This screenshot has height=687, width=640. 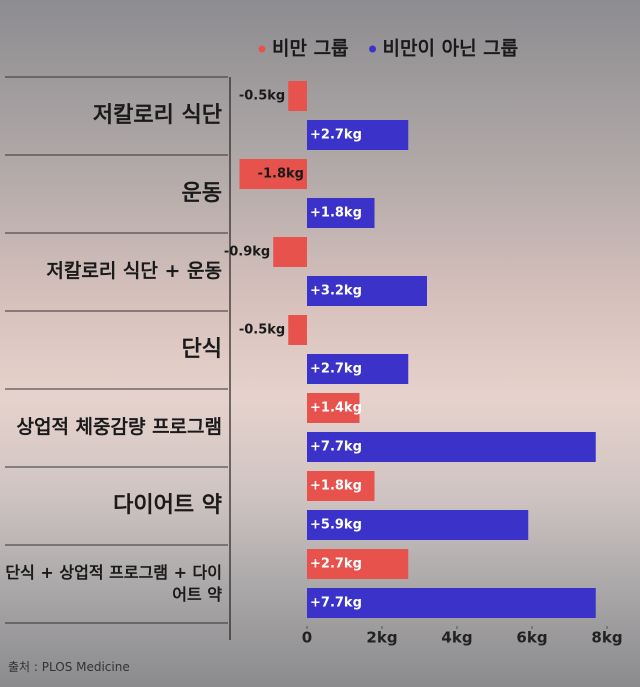 What do you see at coordinates (113, 583) in the screenshot?
I see `category-label: 단식 + 상업적 프로그램 + 다이어트 약` at bounding box center [113, 583].